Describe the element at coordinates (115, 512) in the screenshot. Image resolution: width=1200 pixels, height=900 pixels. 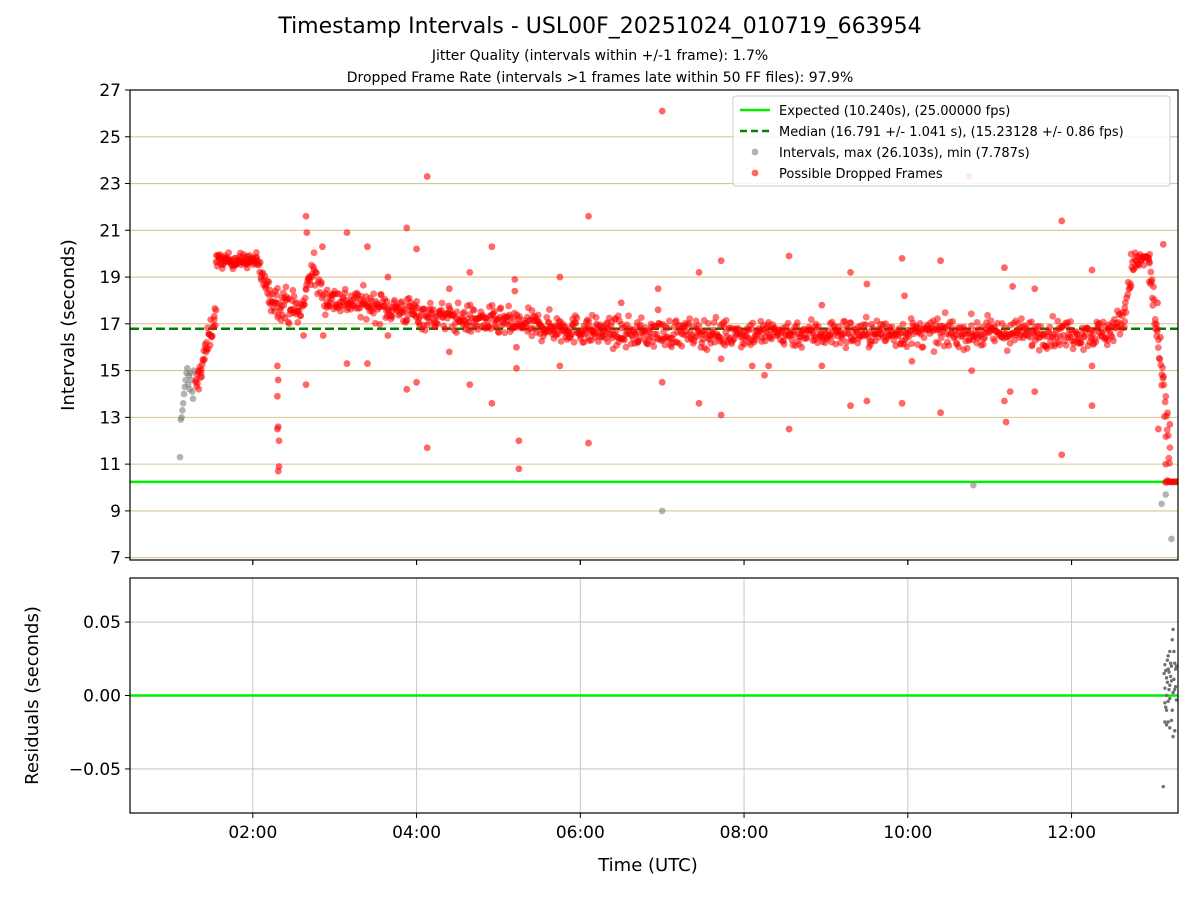
I see `top-ytick-label: 9` at that location.